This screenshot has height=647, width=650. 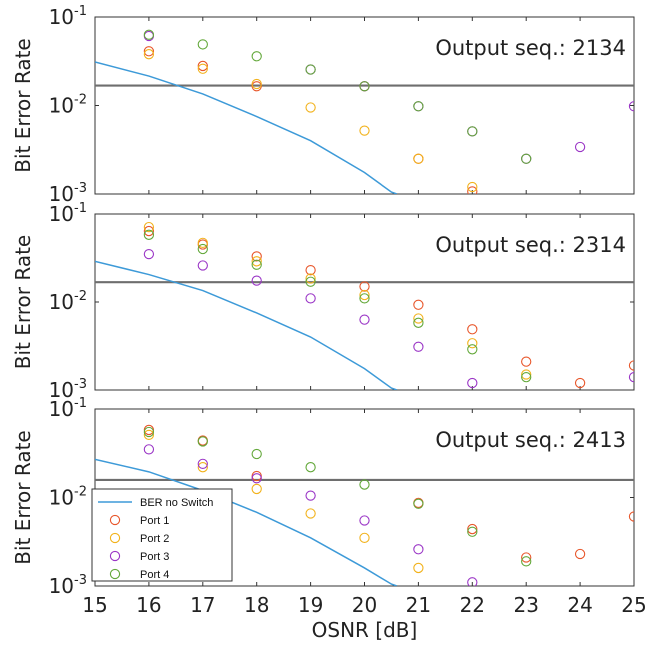 What do you see at coordinates (579, 605) in the screenshot?
I see `x-tick-label: 24` at bounding box center [579, 605].